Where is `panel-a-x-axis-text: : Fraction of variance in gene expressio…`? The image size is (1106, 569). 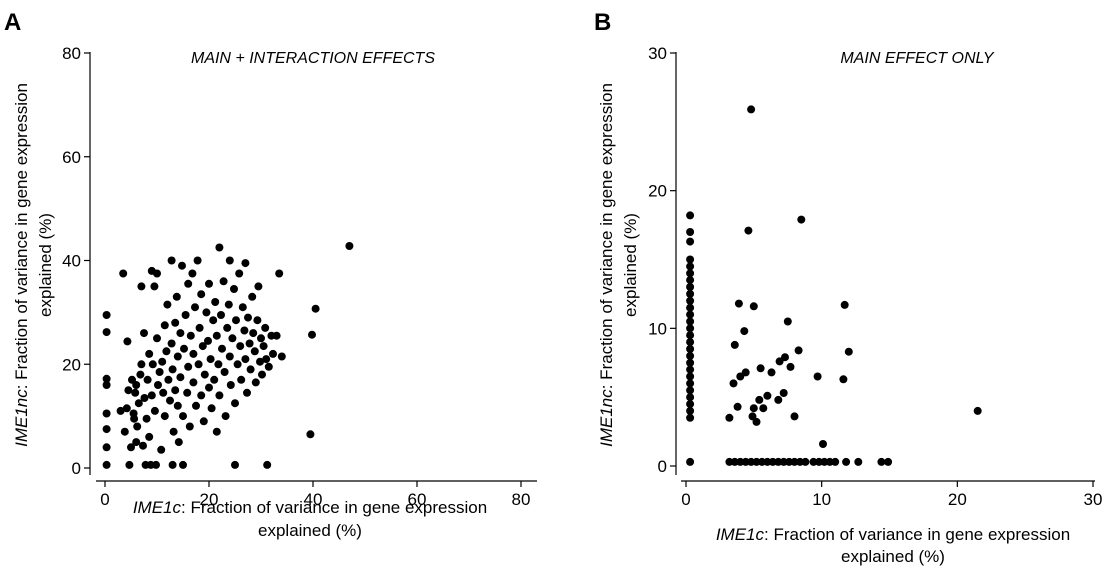 panel-a-x-axis-text: : Fraction of variance in gene expressio… is located at coordinates (334, 507).